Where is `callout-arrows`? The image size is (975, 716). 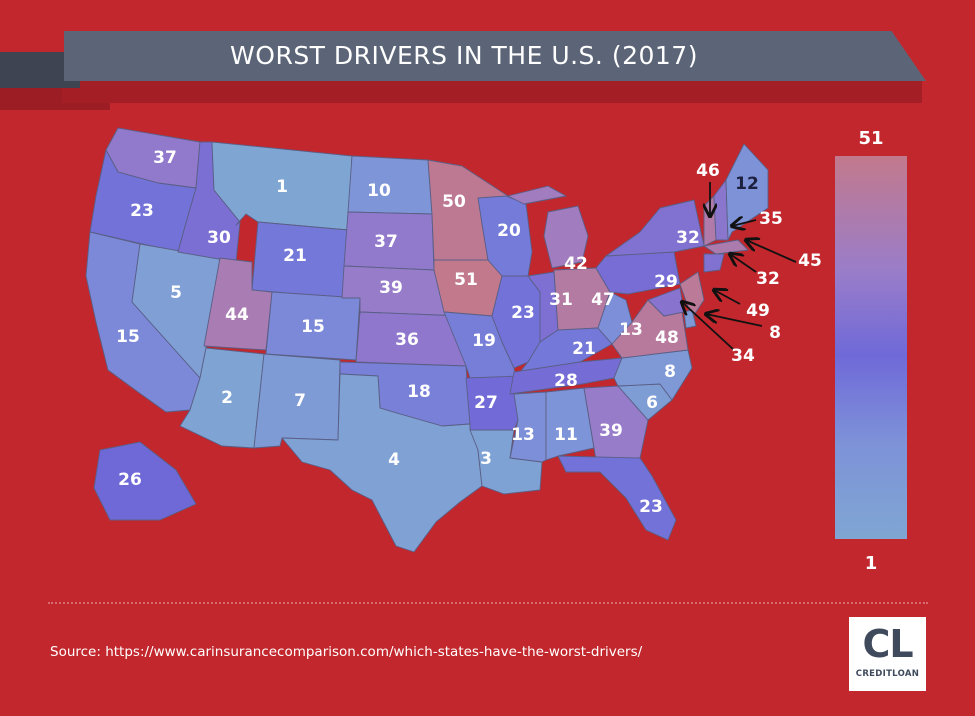 callout-arrows is located at coordinates (739, 266).